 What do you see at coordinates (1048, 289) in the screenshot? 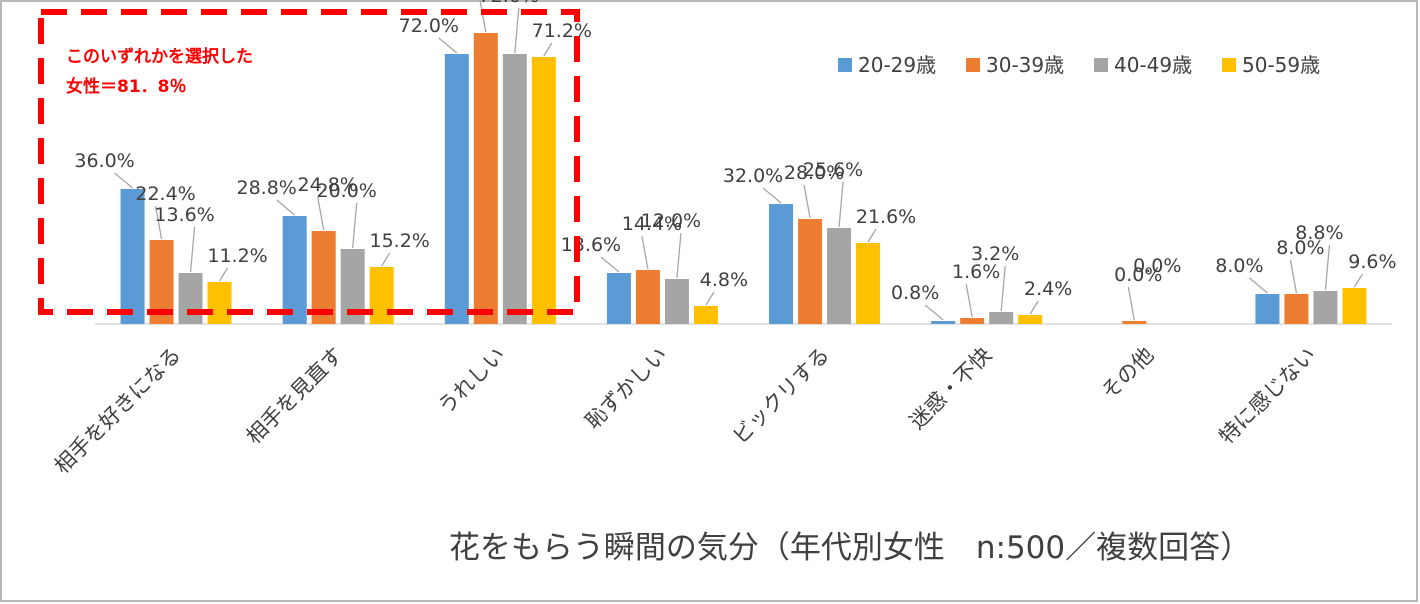
I see `data-label: 2.4%` at bounding box center [1048, 289].